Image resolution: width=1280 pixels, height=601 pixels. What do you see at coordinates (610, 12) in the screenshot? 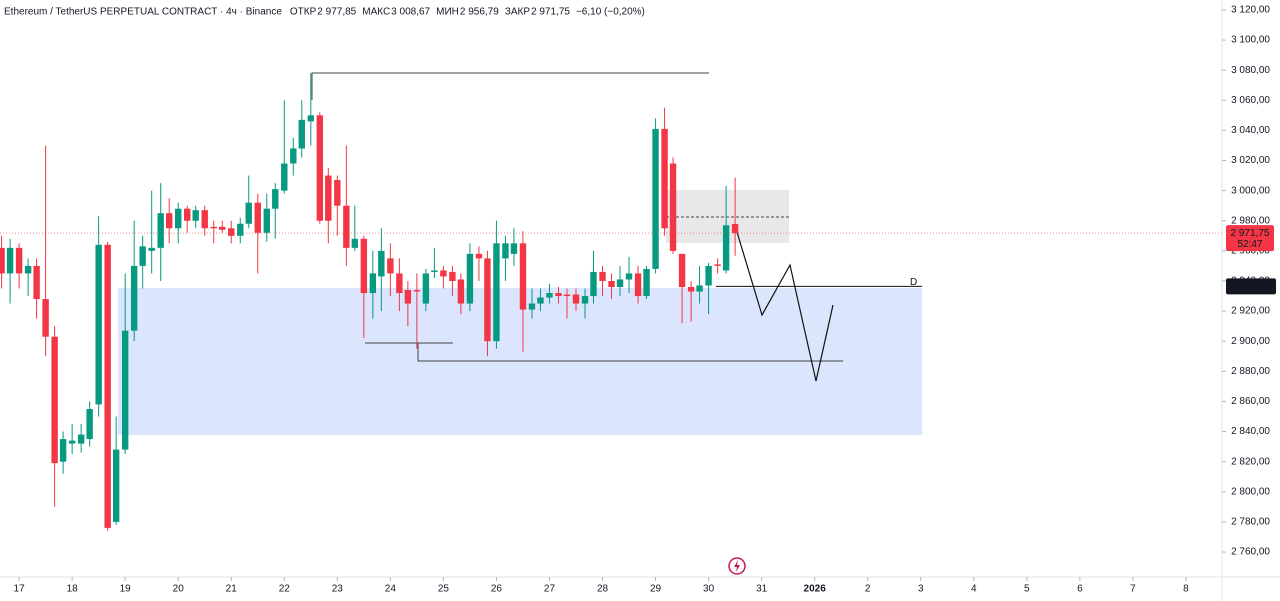
I see `change: −6,10 (−0,20%)` at bounding box center [610, 12].